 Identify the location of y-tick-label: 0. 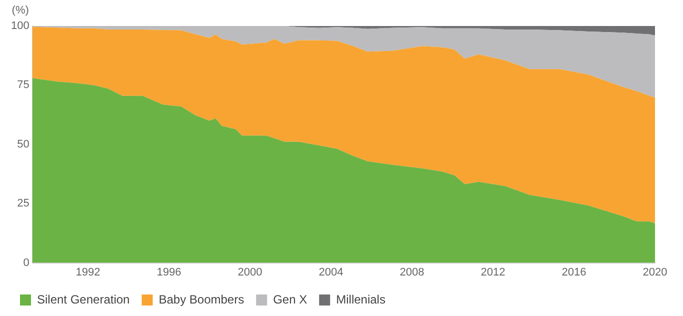
(26, 262).